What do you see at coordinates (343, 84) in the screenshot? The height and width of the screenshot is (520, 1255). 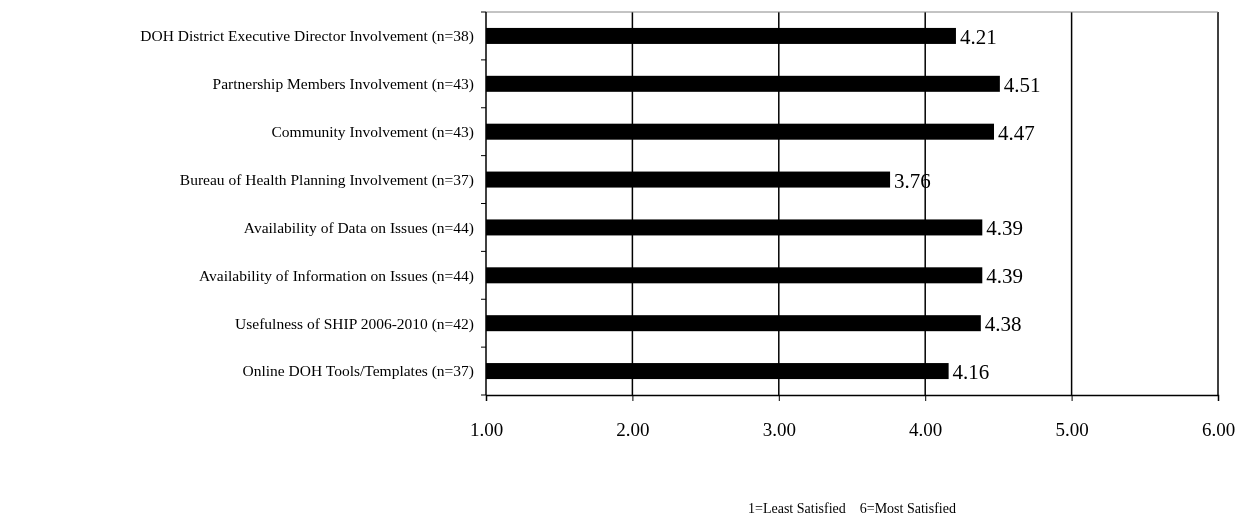 I see `y-tick-label: Partnership Members Involvement (n=43)` at bounding box center [343, 84].